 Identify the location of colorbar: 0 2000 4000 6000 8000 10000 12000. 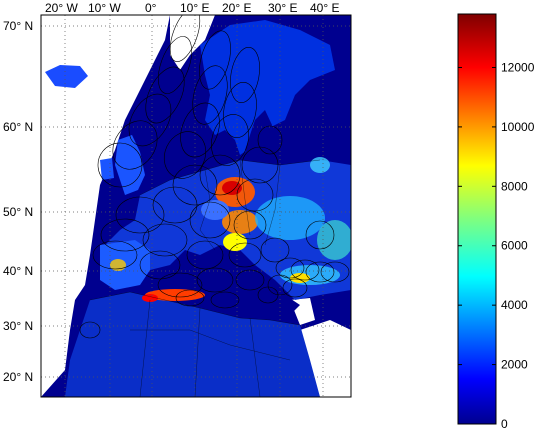
(496, 222).